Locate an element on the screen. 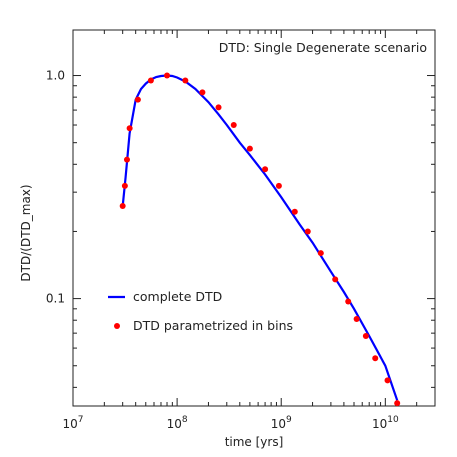 This screenshot has height=457, width=457. legend-dot-swatch is located at coordinates (117, 326).